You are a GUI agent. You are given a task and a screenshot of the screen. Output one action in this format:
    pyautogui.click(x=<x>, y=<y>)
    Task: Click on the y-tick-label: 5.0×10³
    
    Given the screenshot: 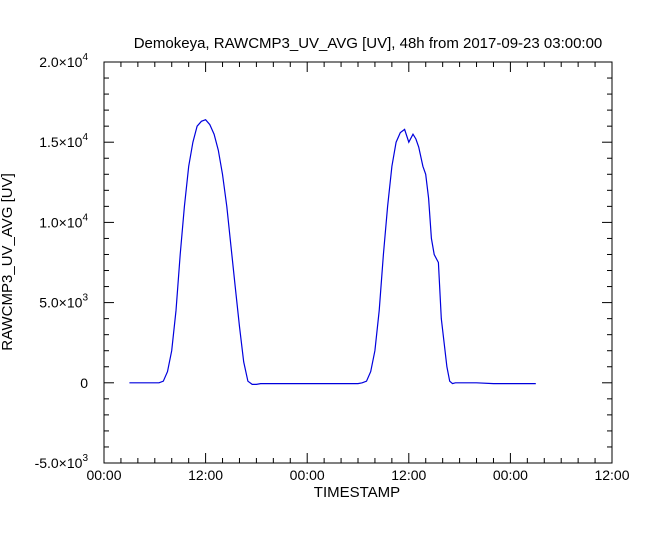 What is the action you would take?
    pyautogui.click(x=63, y=302)
    